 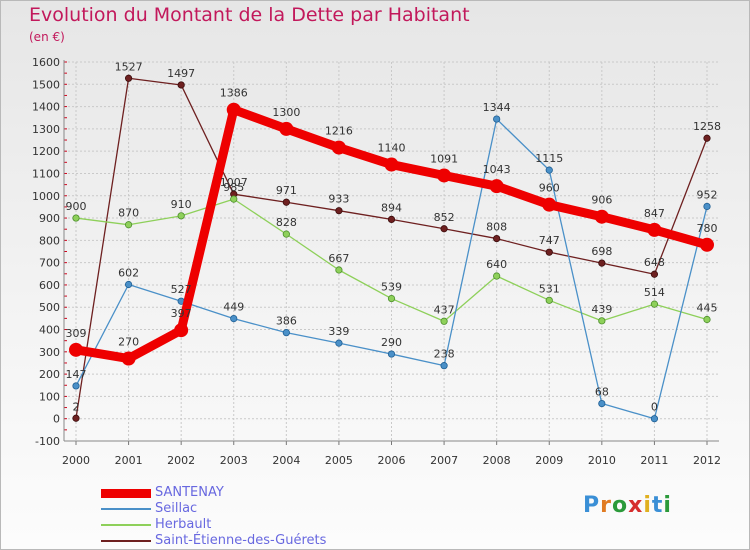 What do you see at coordinates (129, 460) in the screenshot?
I see `x-tick-label: 2001` at bounding box center [129, 460].